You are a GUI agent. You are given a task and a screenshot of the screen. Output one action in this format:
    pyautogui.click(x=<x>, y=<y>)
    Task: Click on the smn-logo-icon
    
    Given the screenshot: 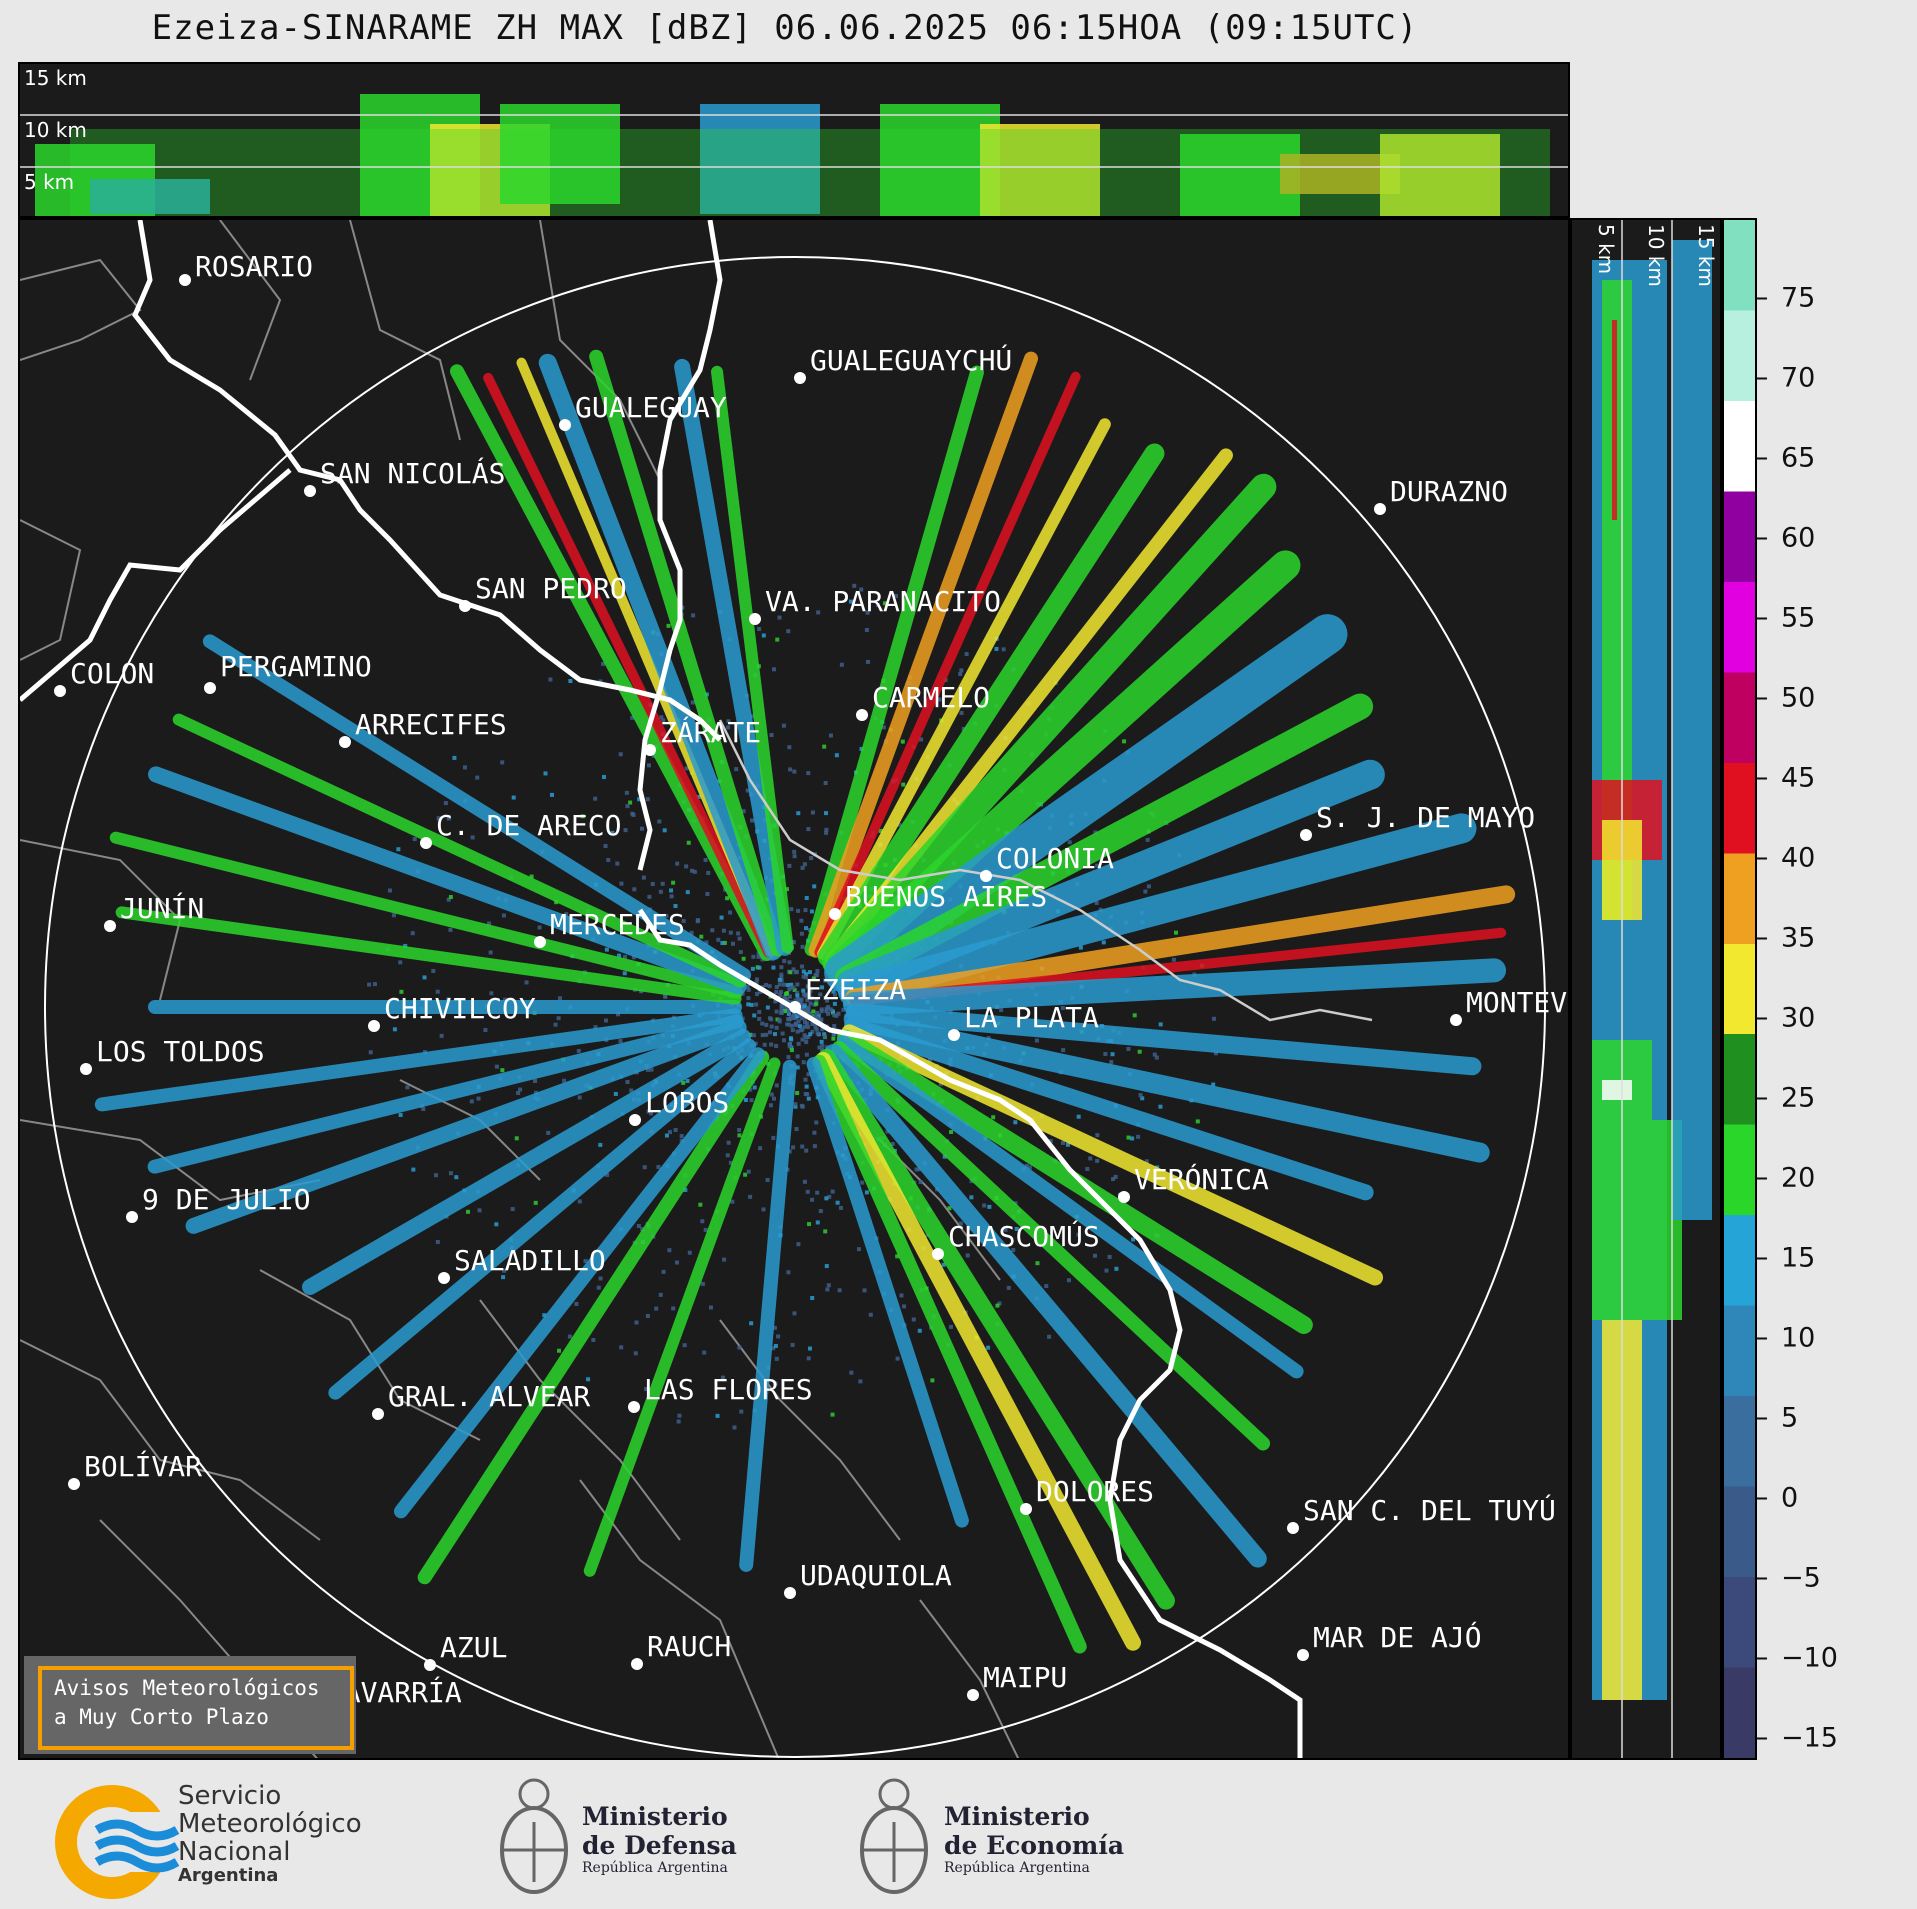 What is the action you would take?
    pyautogui.click(x=118, y=1842)
    